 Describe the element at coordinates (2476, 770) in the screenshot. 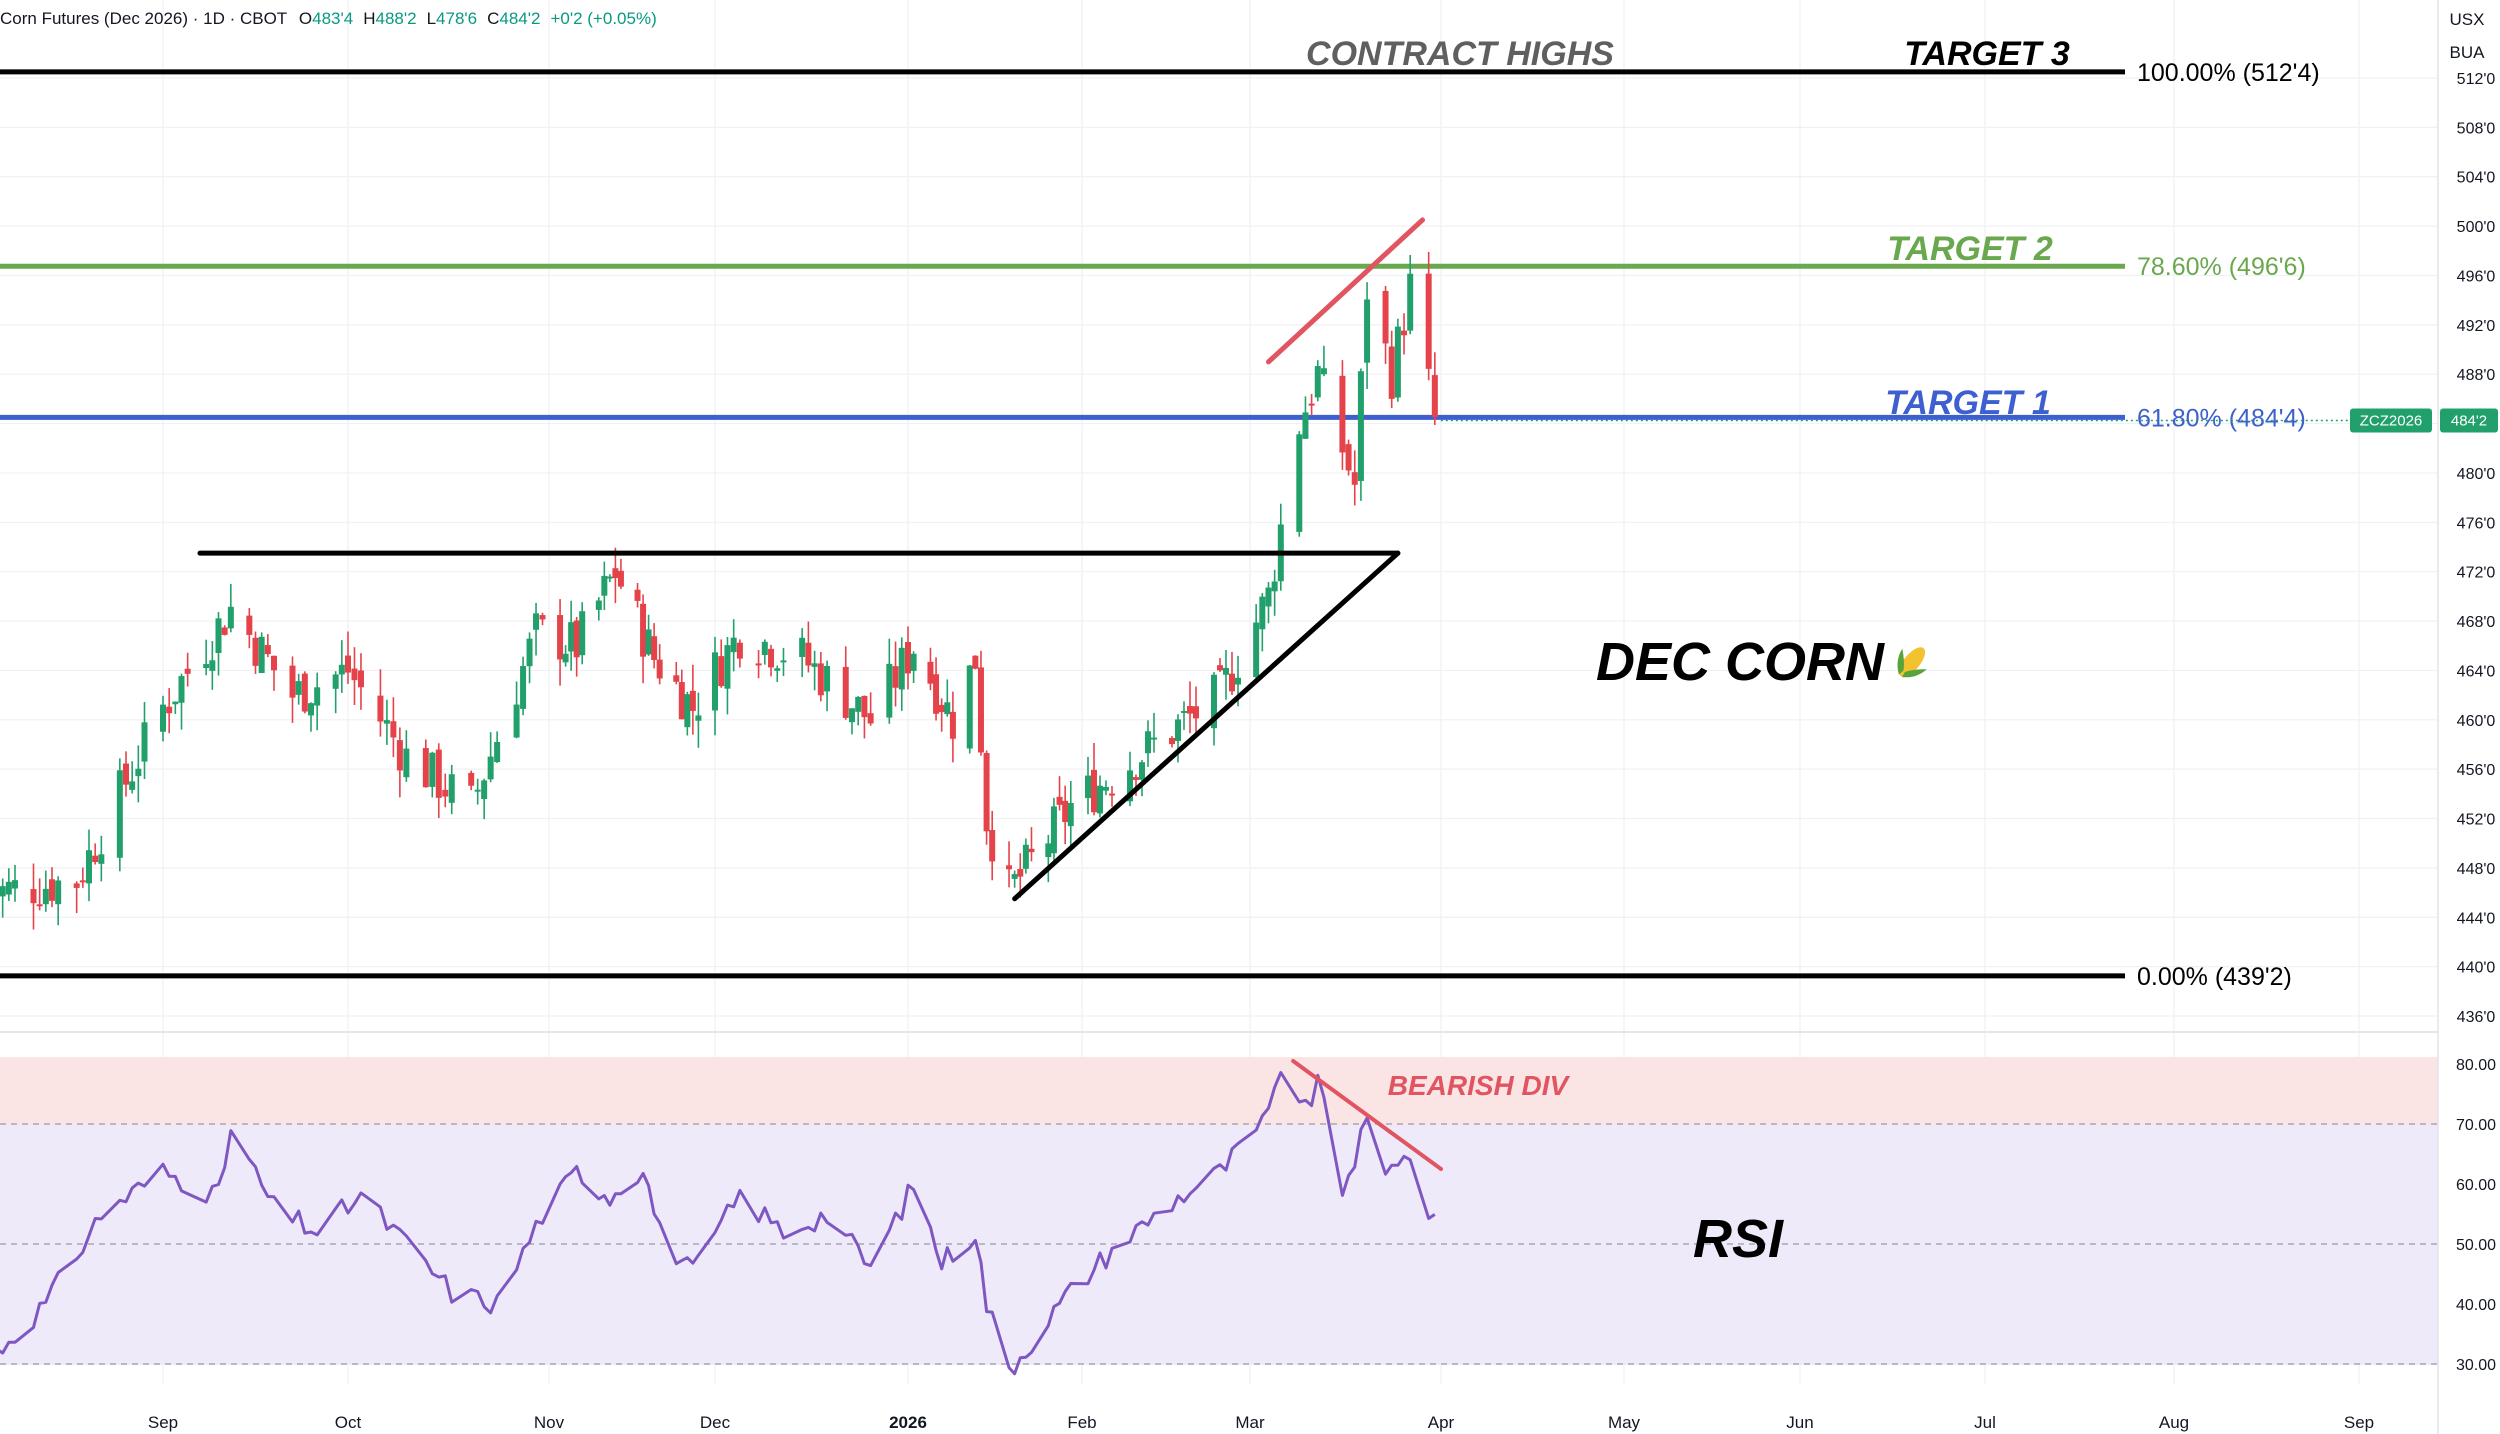

I see `price-tick-label: 456'0` at that location.